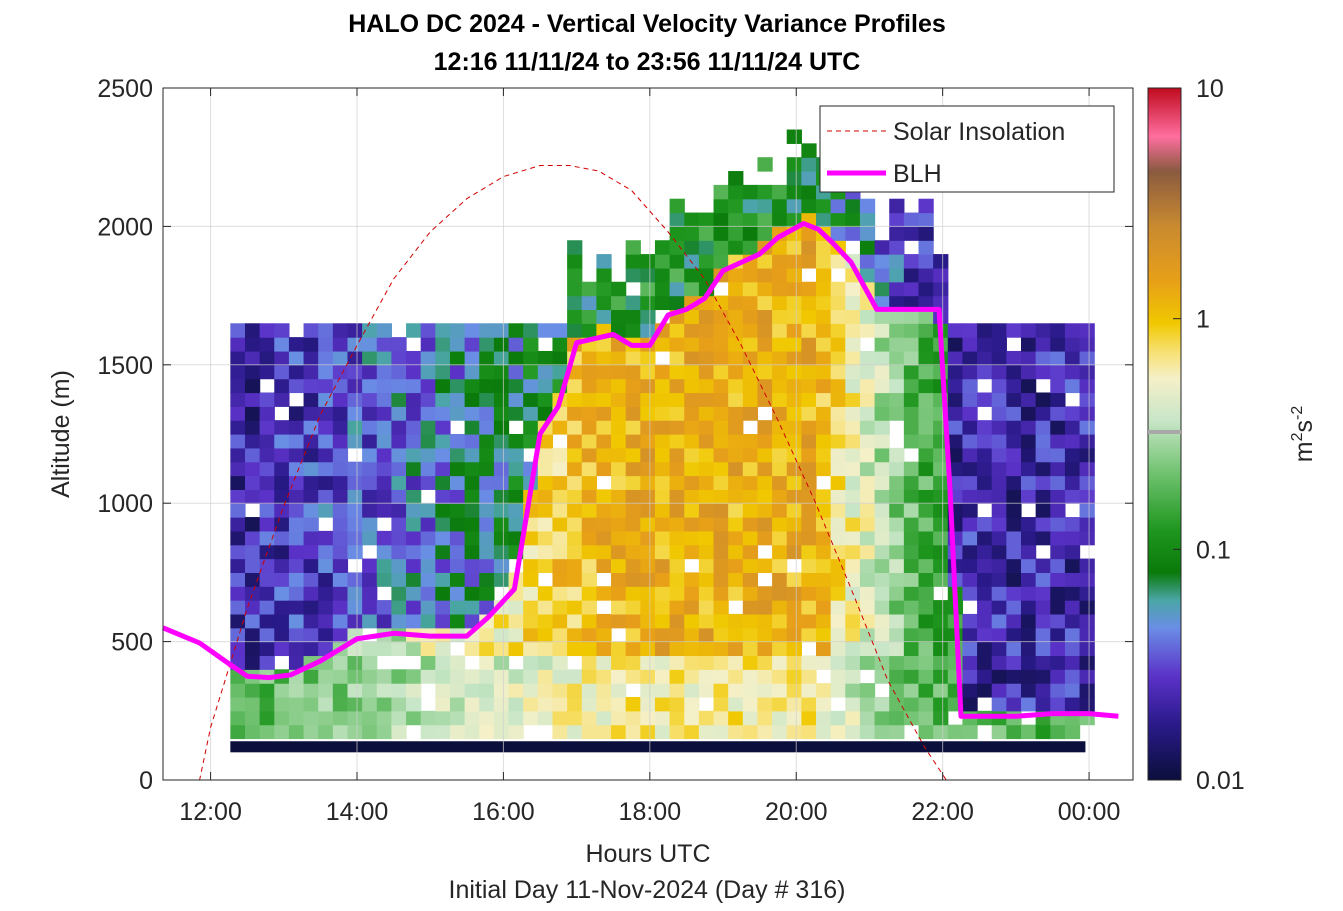  What do you see at coordinates (1304, 451) in the screenshot?
I see `colorbar-label-base: m` at bounding box center [1304, 451].